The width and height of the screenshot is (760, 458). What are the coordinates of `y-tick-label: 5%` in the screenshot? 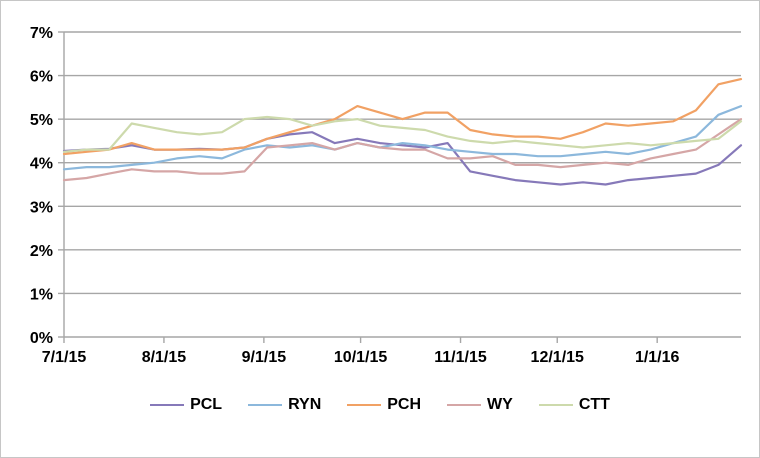 It's located at (41, 120).